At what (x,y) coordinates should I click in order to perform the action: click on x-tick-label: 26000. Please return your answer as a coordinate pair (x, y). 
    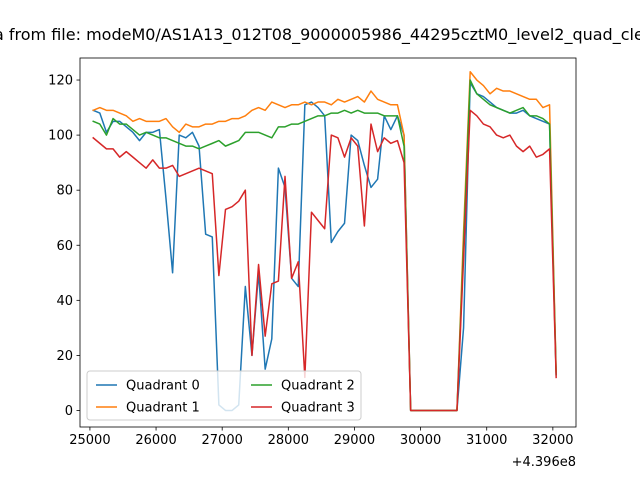
    Looking at the image, I should click on (155, 440).